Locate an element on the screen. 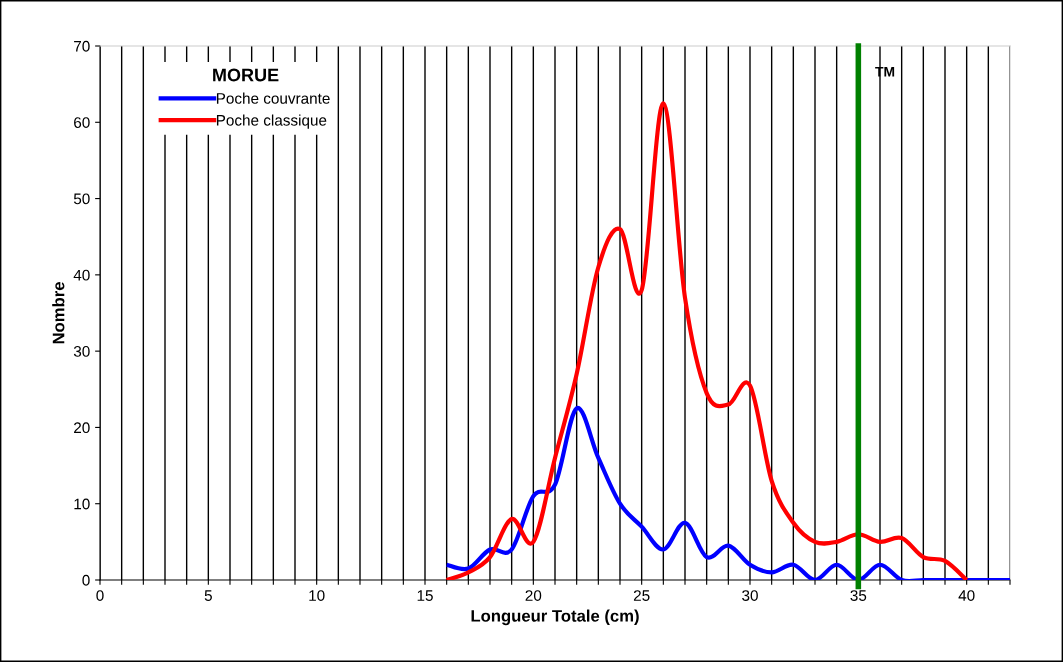 This screenshot has width=1063, height=662. x-tick-label: 20 is located at coordinates (533, 595).